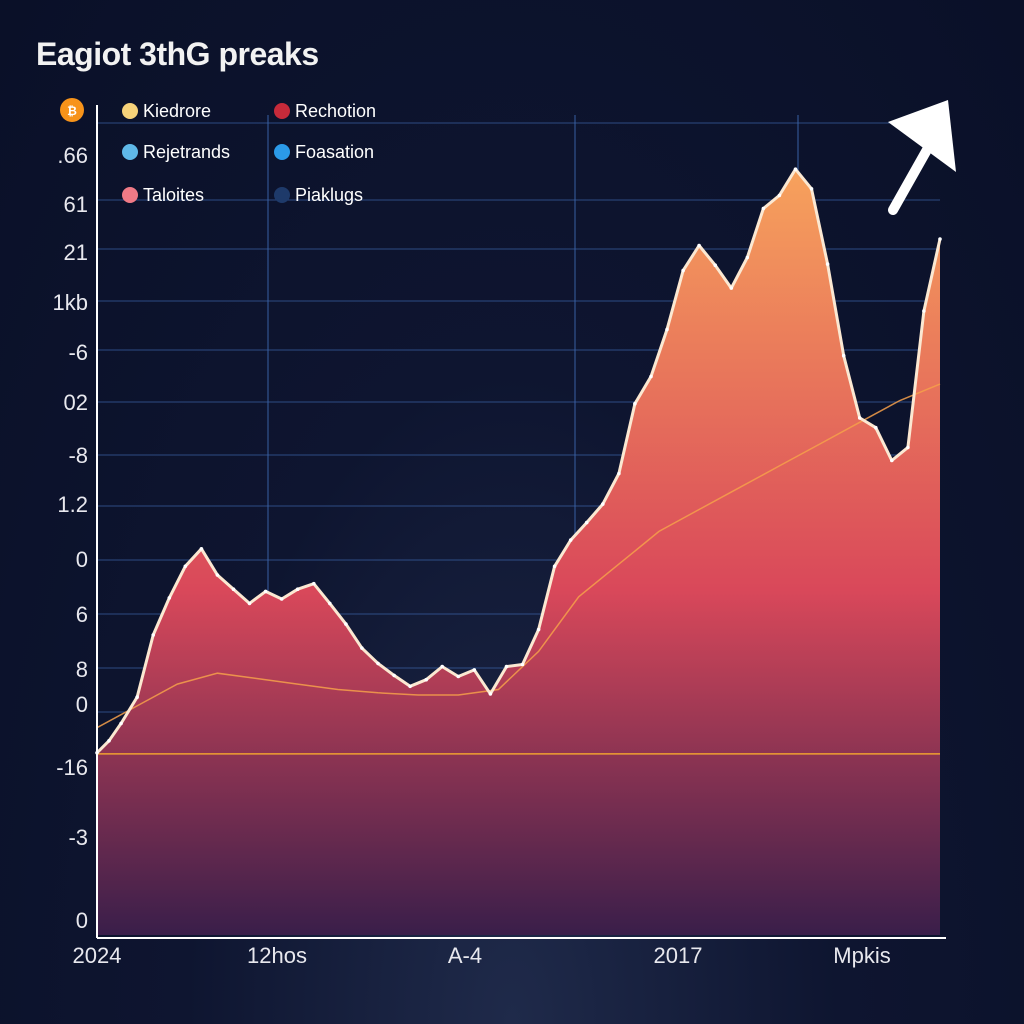 Image resolution: width=1024 pixels, height=1024 pixels. What do you see at coordinates (922, 136) in the screenshot?
I see `trend-arrow-head` at bounding box center [922, 136].